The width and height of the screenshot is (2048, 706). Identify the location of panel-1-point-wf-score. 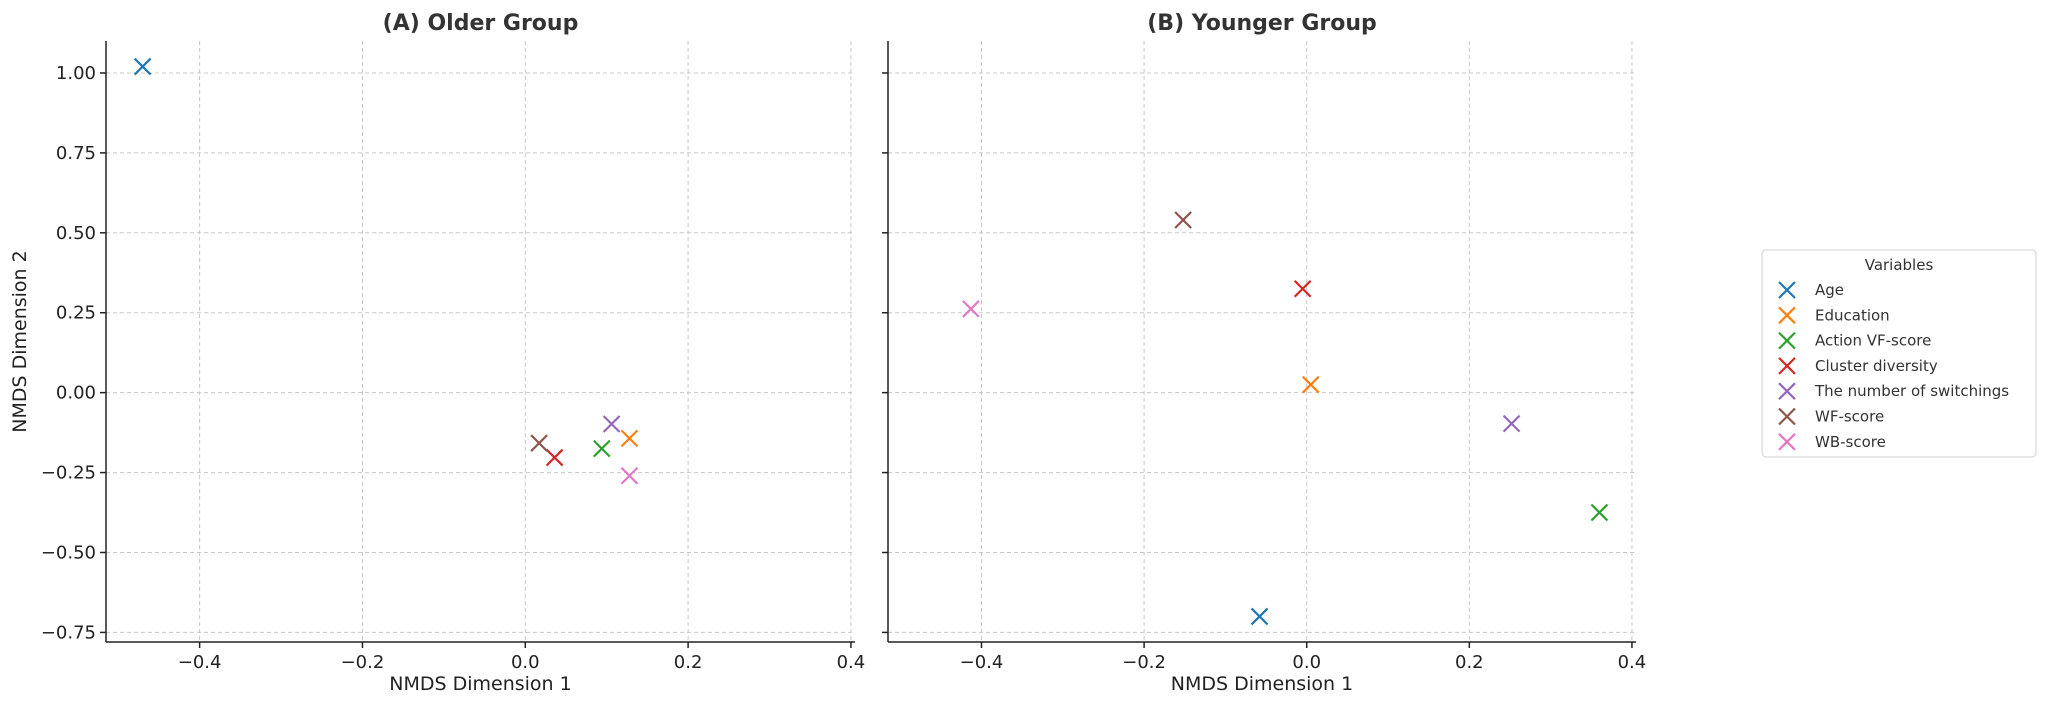
(1183, 220).